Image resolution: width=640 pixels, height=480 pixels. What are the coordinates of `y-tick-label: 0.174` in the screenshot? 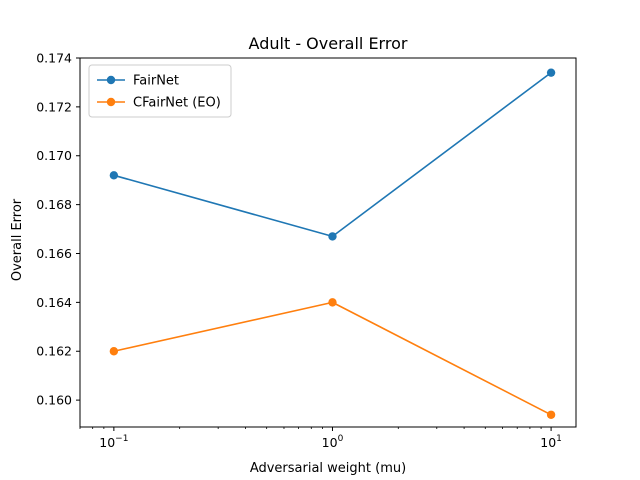 It's located at (54, 58).